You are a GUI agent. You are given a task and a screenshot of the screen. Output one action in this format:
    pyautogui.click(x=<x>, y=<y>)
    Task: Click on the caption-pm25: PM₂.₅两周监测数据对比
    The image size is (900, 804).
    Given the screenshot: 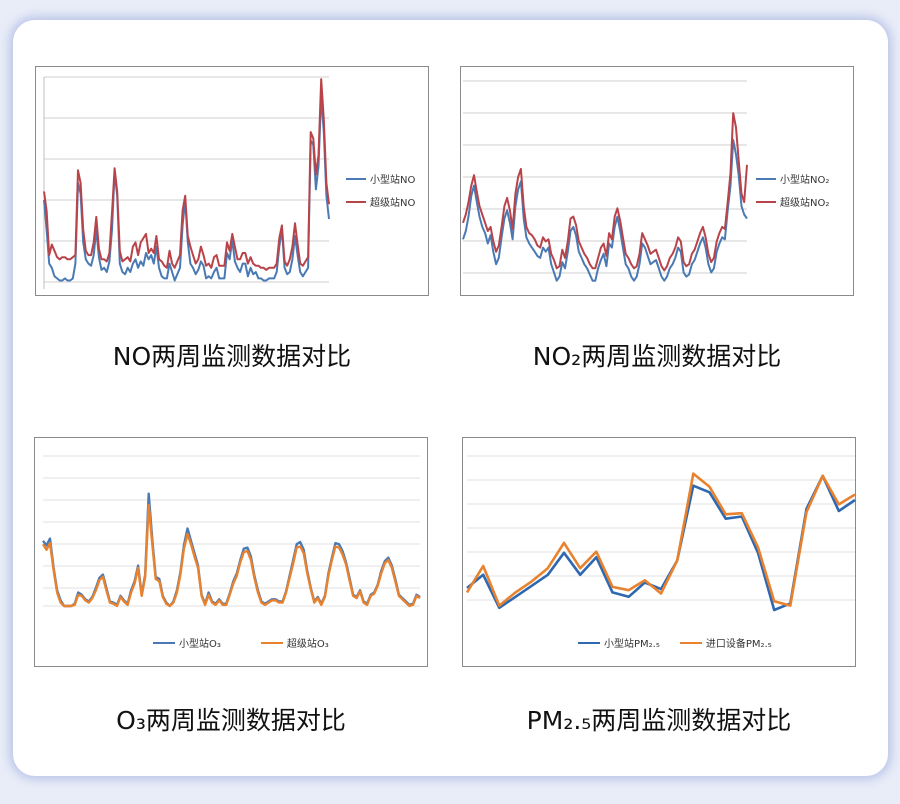 What is the action you would take?
    pyautogui.click(x=659, y=720)
    